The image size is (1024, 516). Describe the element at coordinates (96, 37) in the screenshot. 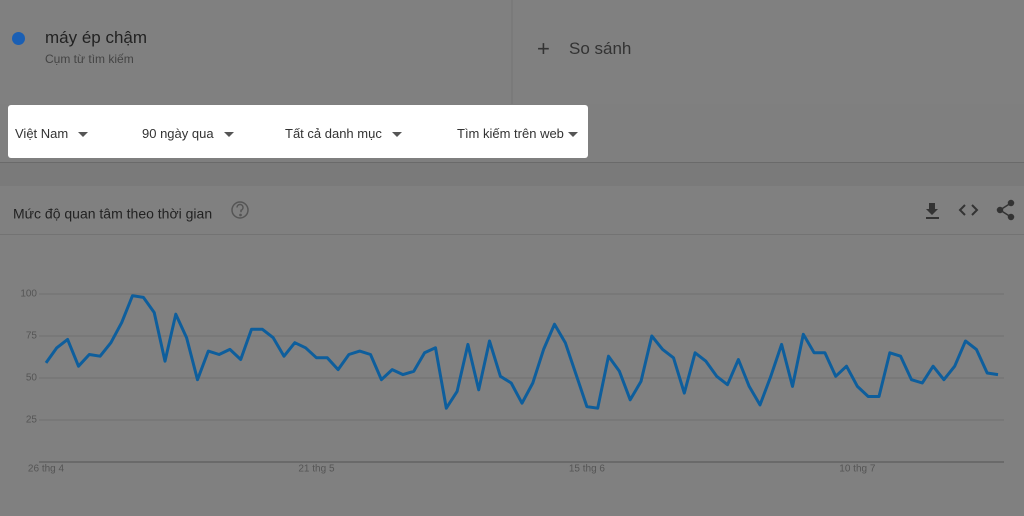

I see `term: máy ép chậm` at that location.